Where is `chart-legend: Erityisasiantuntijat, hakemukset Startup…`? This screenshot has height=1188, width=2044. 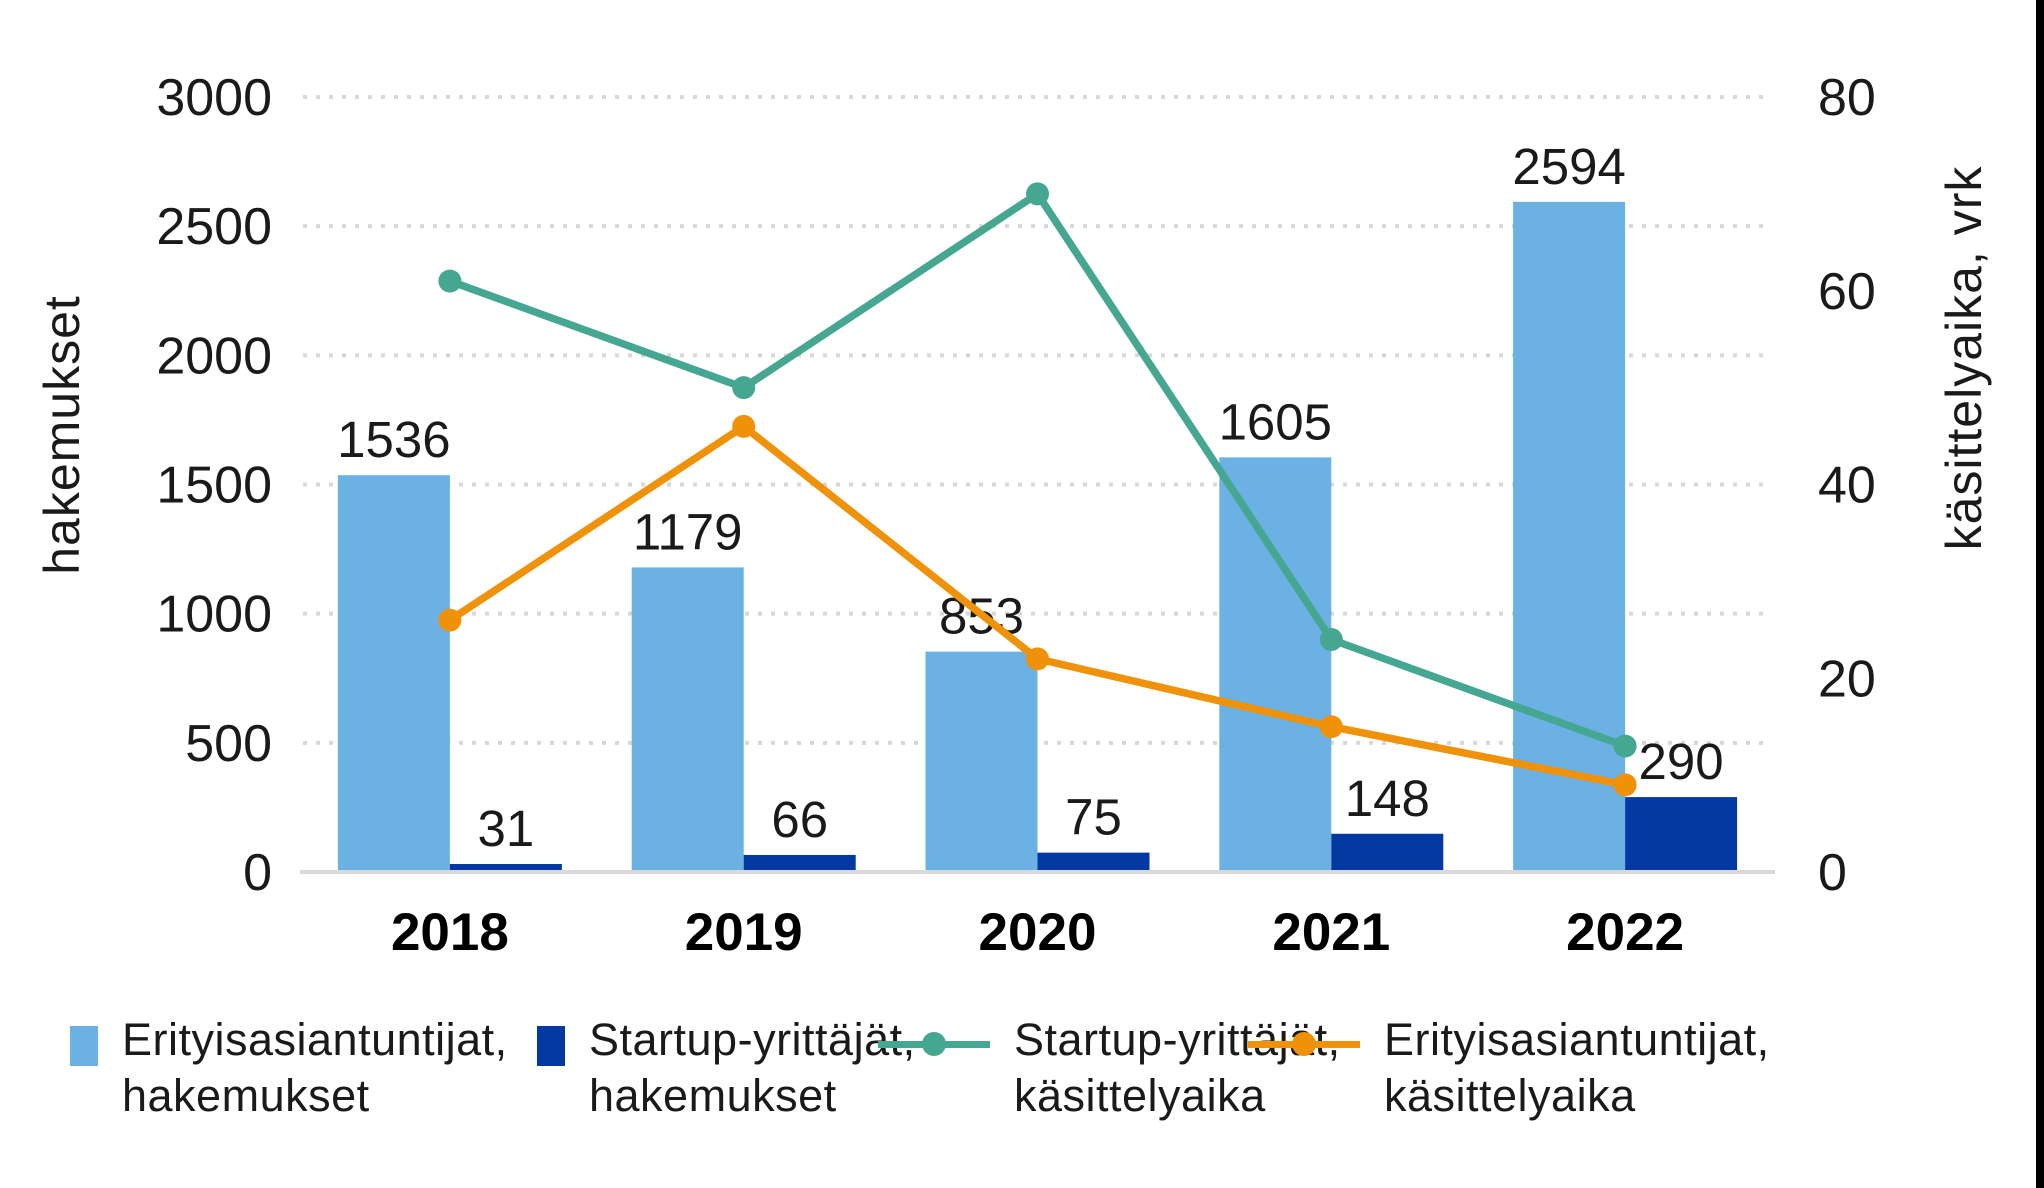
chart-legend: Erityisasiantuntijat, hakemukset Startup… is located at coordinates (1022, 1092).